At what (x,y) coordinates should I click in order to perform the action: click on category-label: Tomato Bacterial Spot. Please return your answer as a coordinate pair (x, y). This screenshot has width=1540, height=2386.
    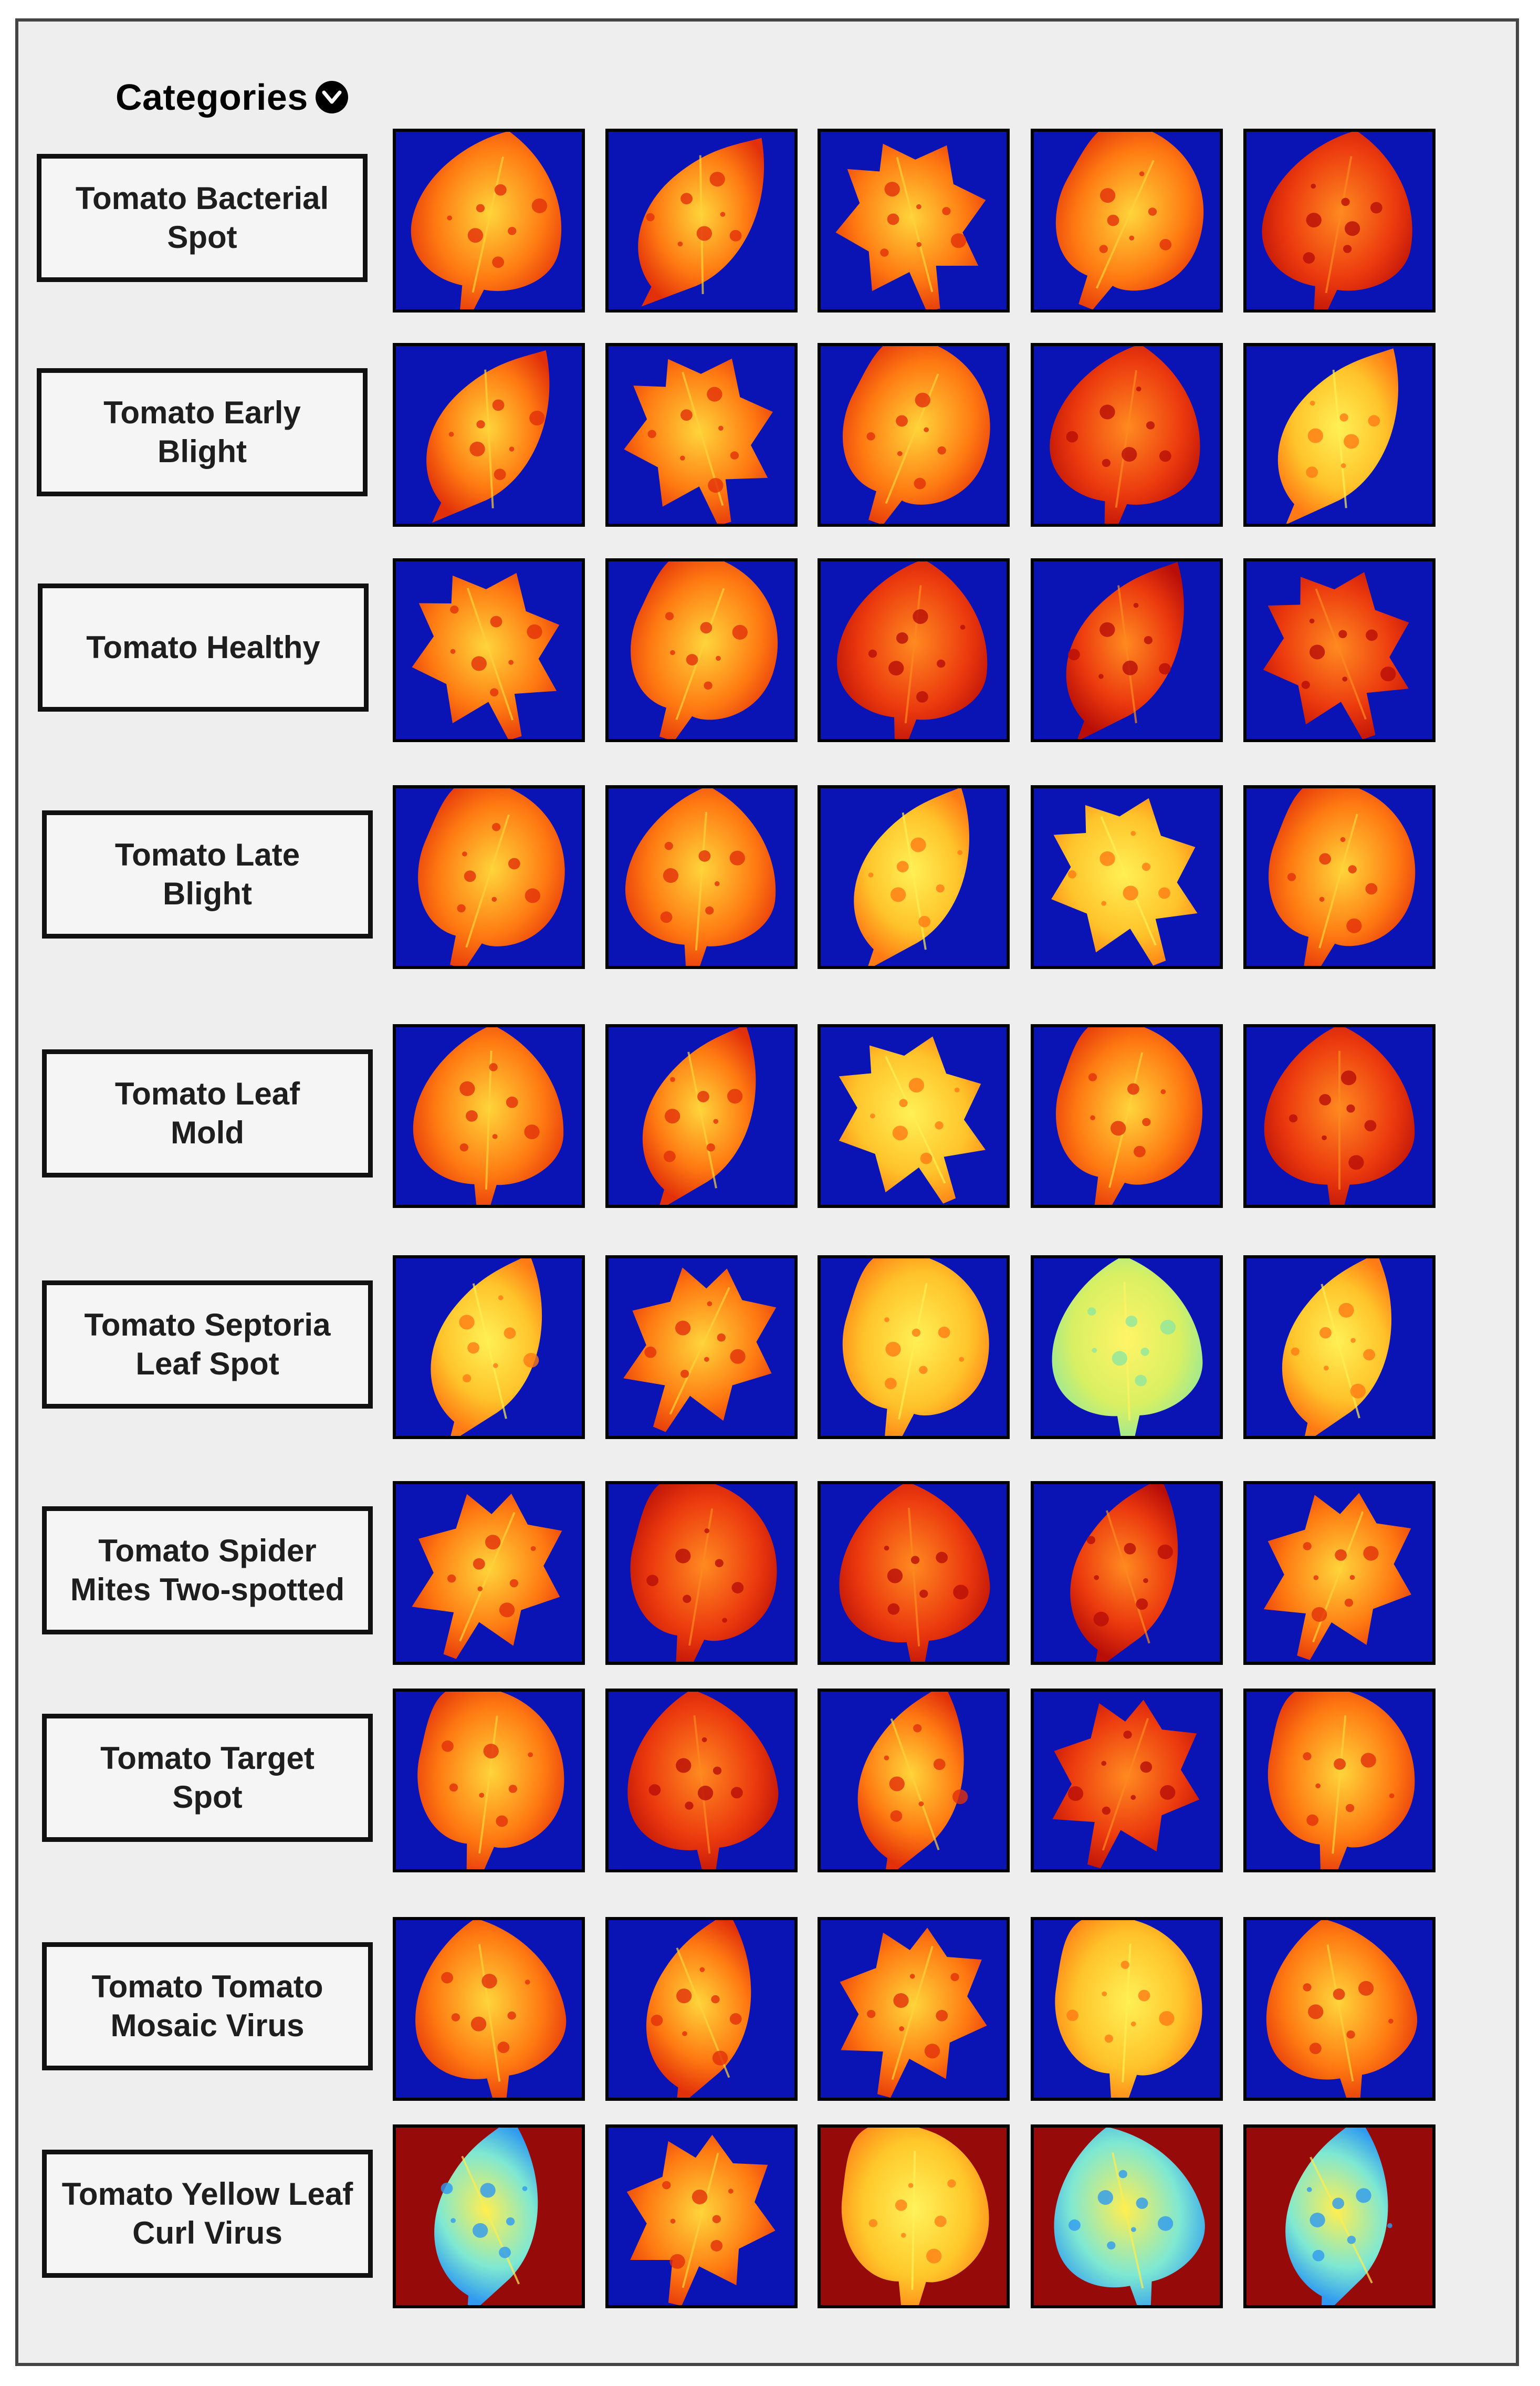
    Looking at the image, I should click on (203, 218).